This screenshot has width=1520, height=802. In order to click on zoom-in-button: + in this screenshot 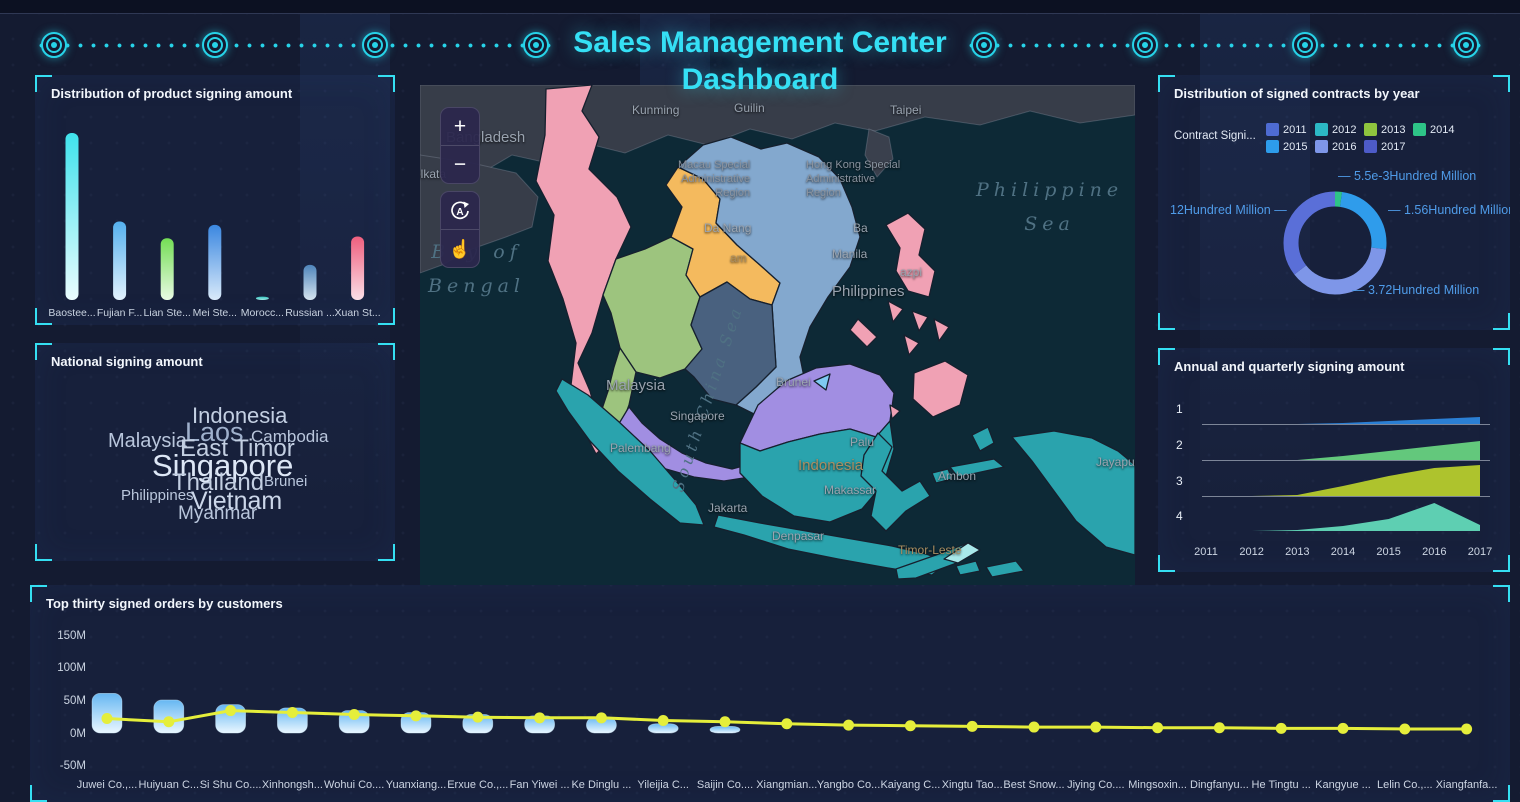, I will do `click(460, 126)`.